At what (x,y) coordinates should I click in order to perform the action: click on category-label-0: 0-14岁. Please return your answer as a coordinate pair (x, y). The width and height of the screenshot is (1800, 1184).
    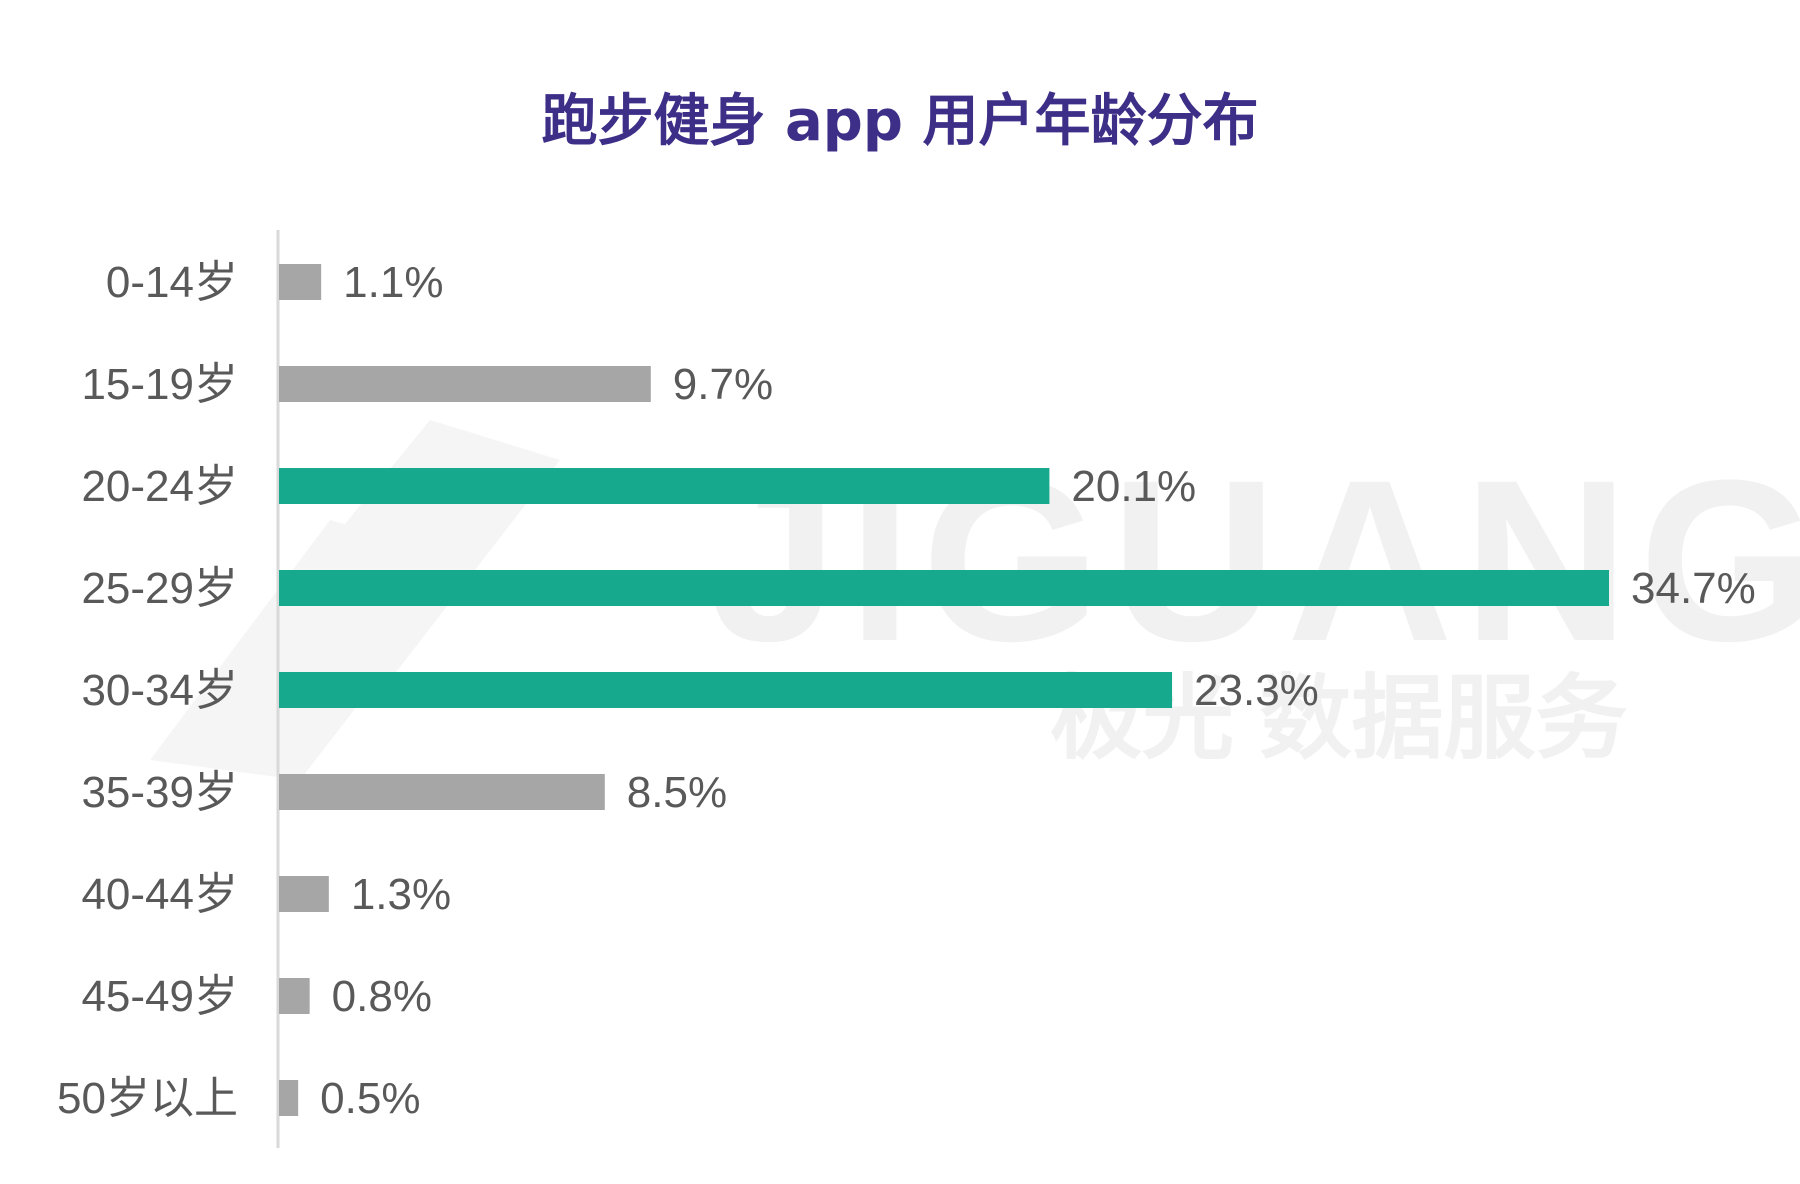
    Looking at the image, I should click on (172, 282).